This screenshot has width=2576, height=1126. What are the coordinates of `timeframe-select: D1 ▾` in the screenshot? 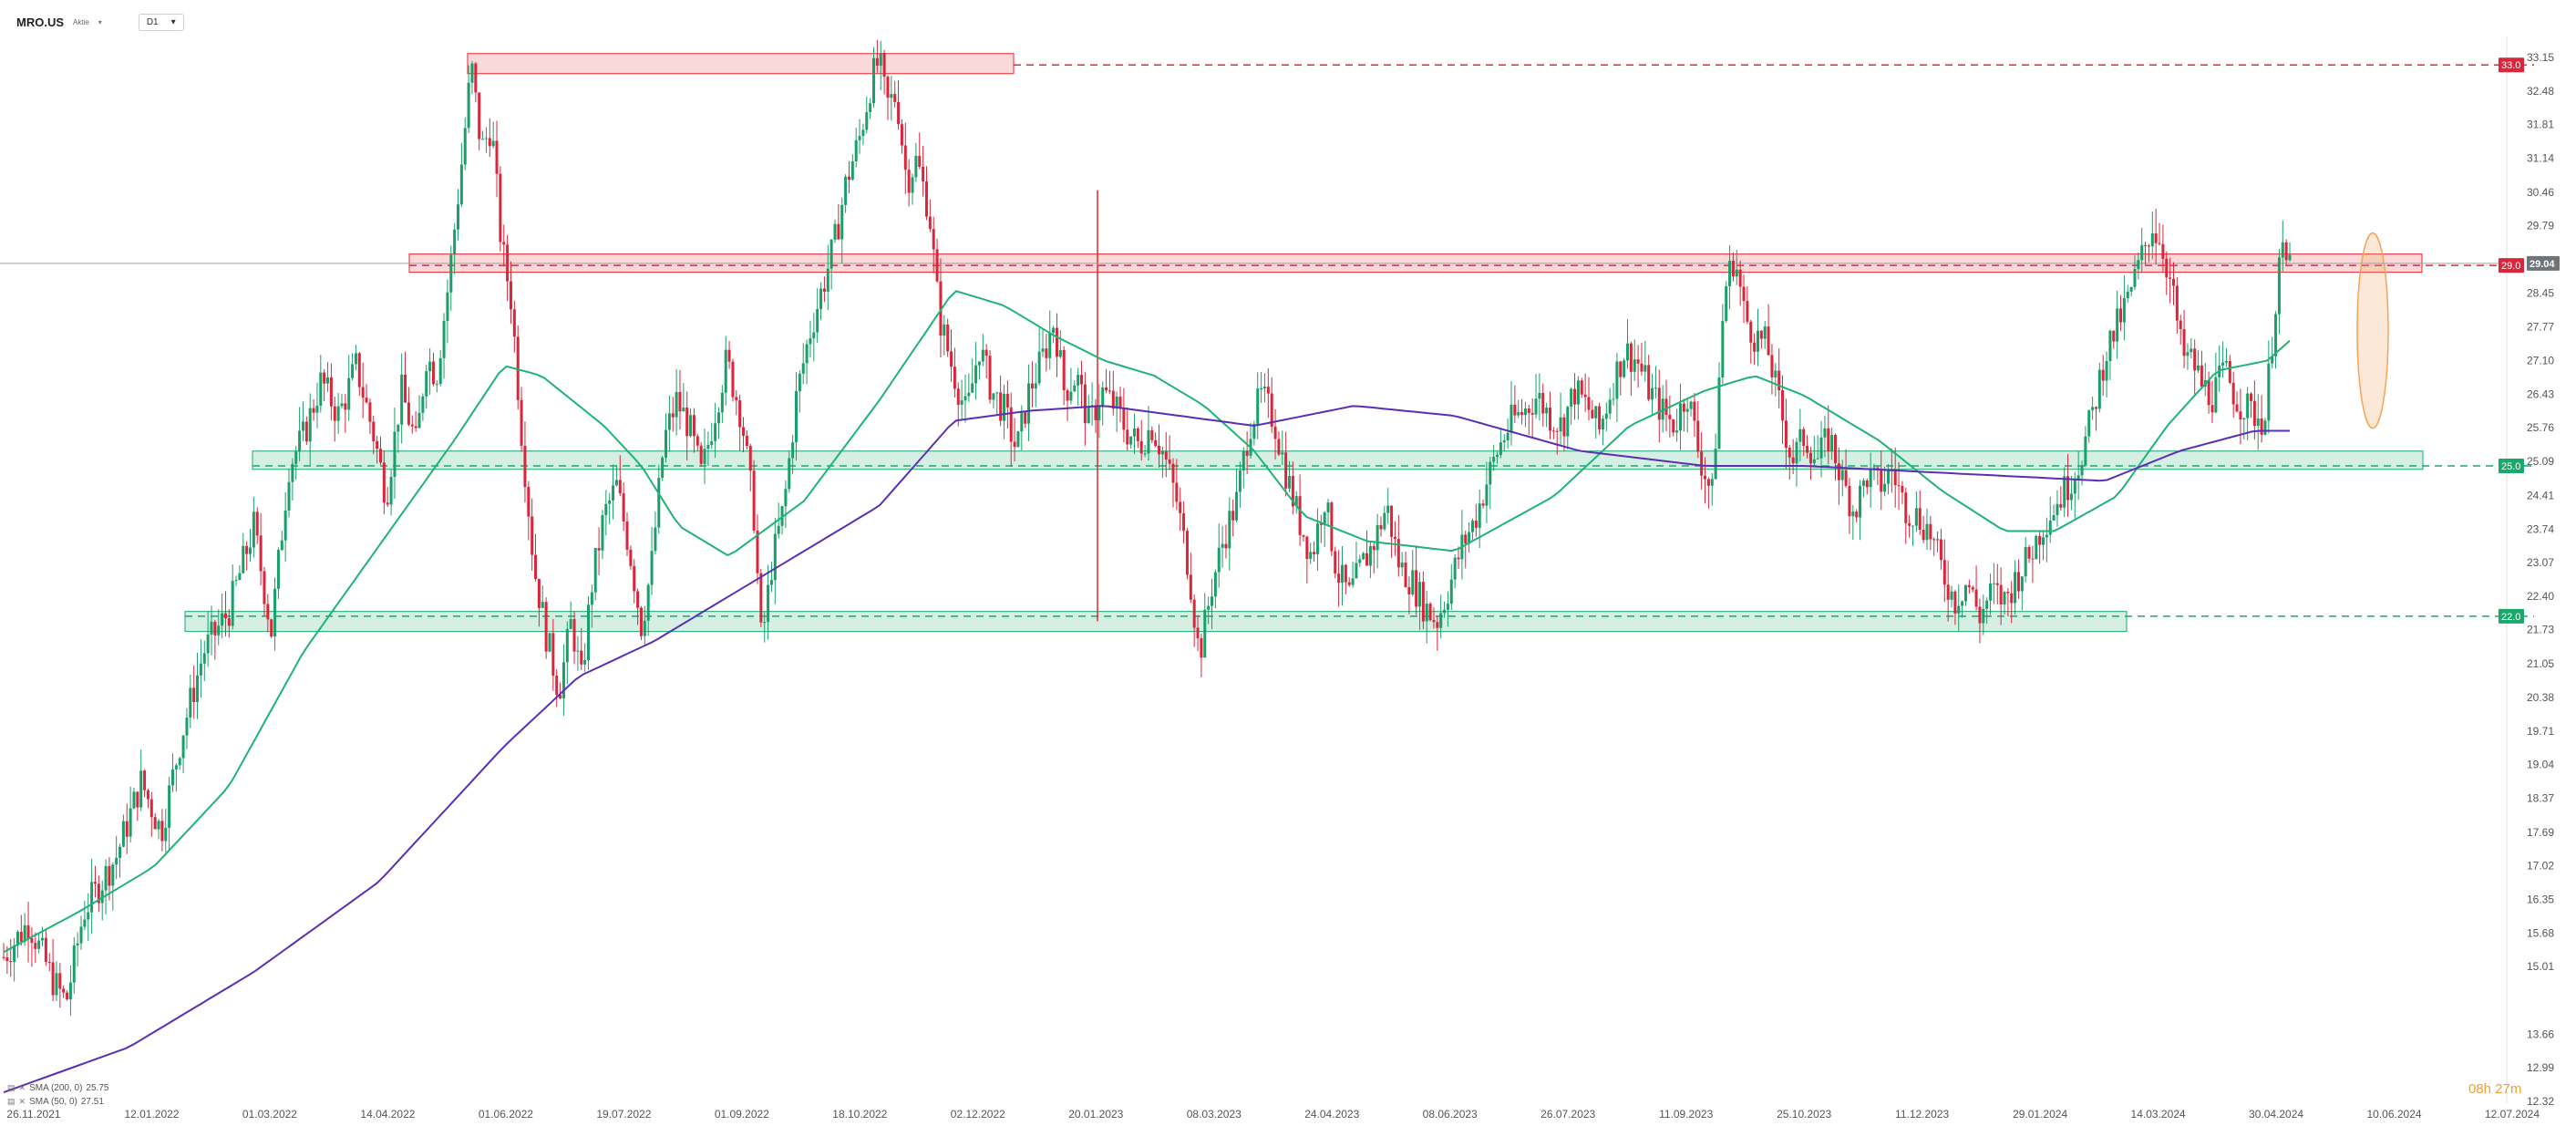 It's located at (161, 22).